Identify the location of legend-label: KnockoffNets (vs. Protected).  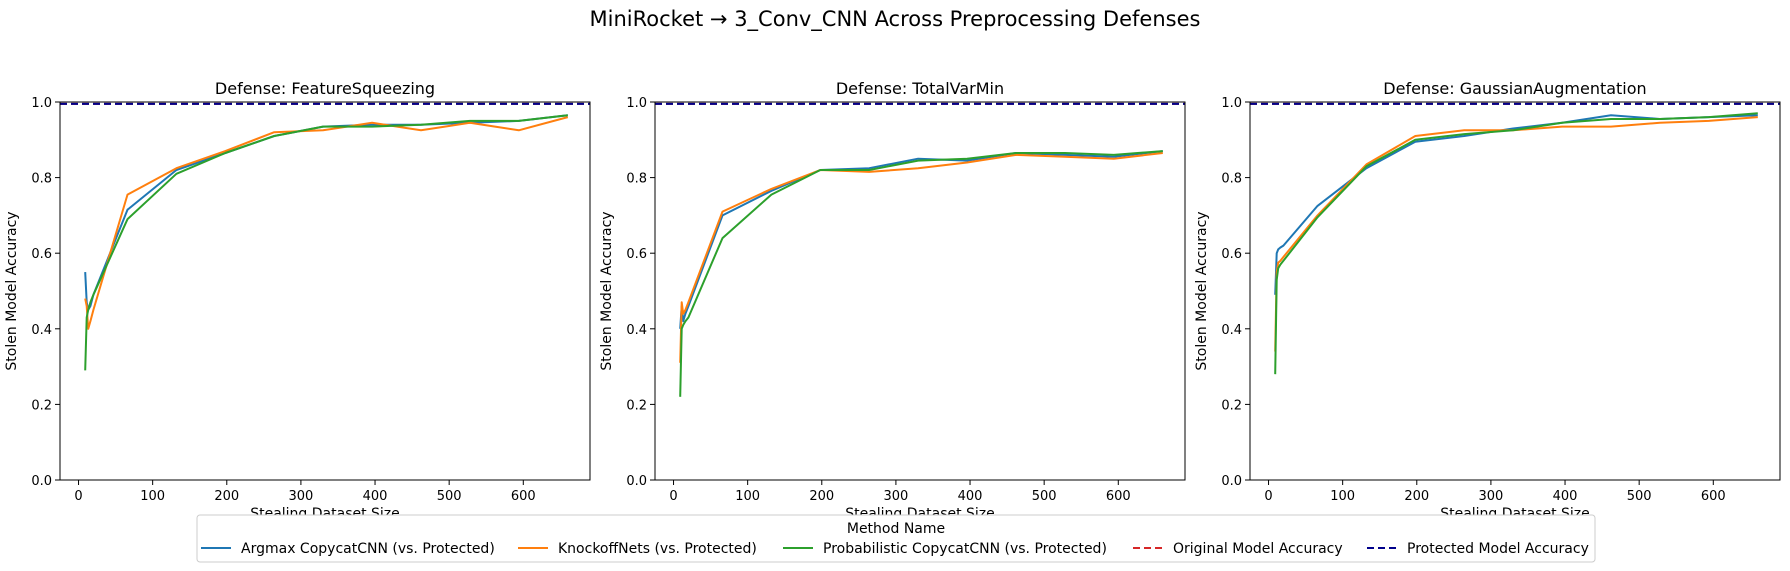
(657, 549).